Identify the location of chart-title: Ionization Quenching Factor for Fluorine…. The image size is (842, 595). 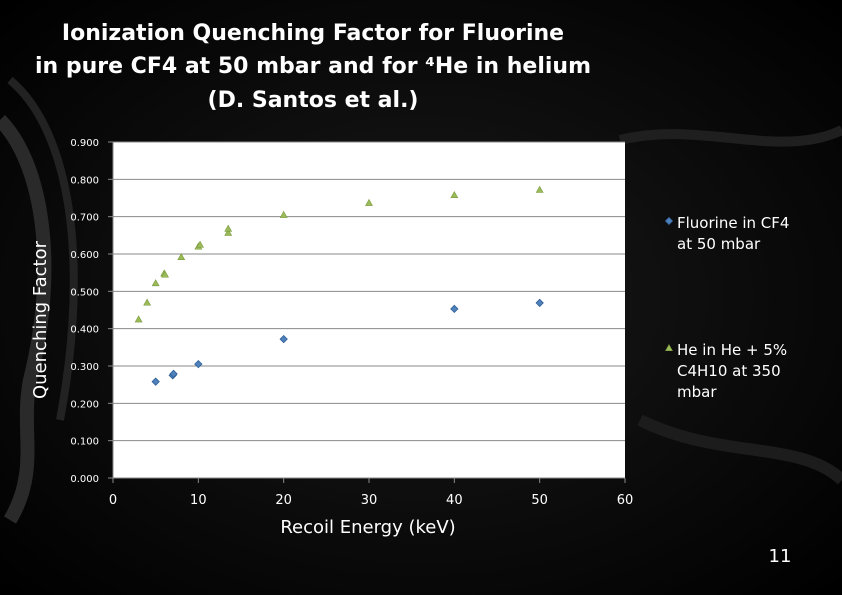
(313, 67).